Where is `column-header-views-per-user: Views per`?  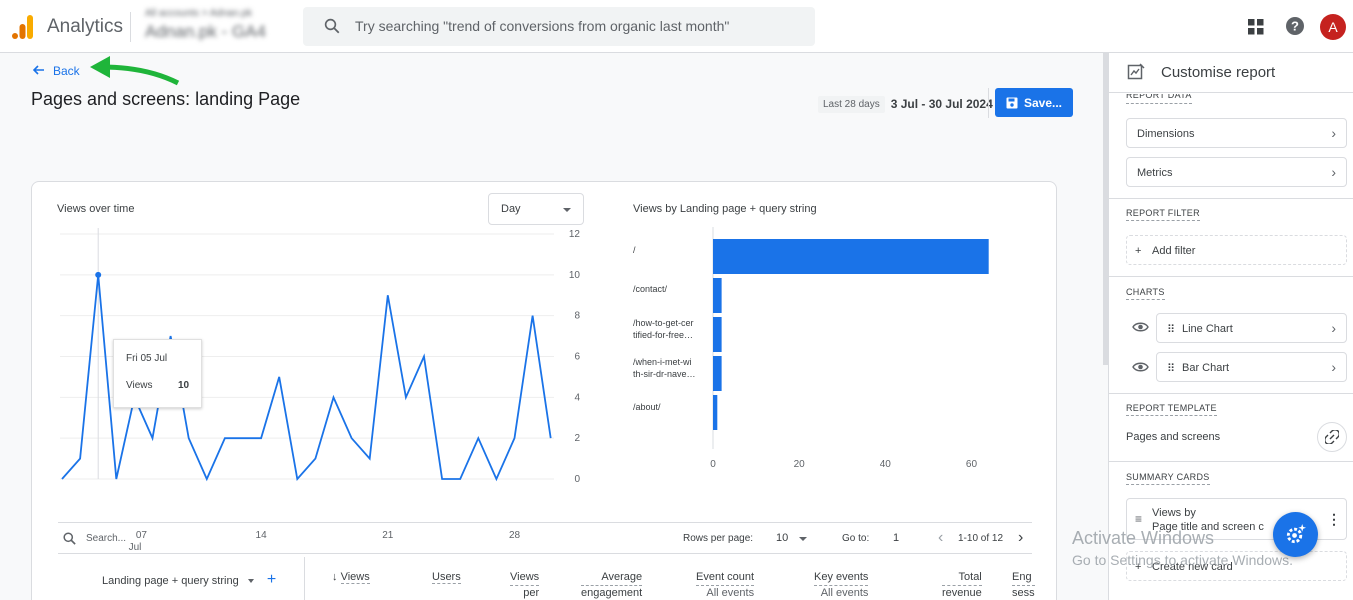
column-header-views-per-user: Views per is located at coordinates (525, 585).